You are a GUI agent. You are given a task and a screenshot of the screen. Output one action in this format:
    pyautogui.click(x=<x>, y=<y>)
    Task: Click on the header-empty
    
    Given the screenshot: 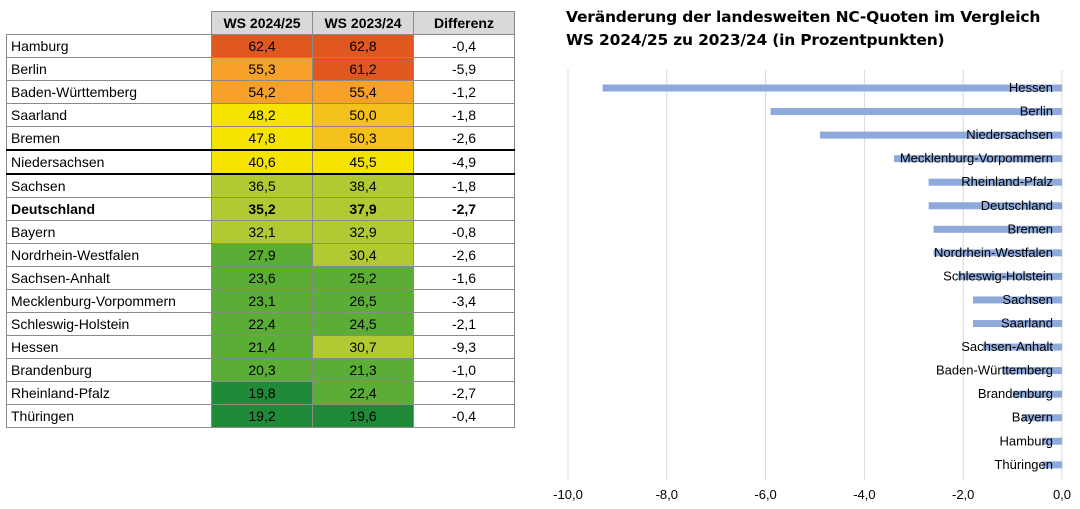 What is the action you would take?
    pyautogui.click(x=109, y=23)
    